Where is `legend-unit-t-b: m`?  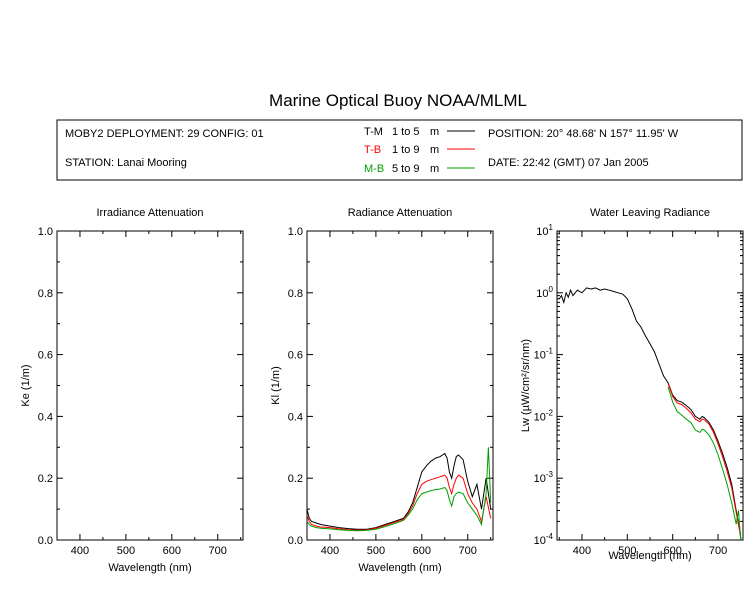
legend-unit-t-b: m is located at coordinates (434, 150).